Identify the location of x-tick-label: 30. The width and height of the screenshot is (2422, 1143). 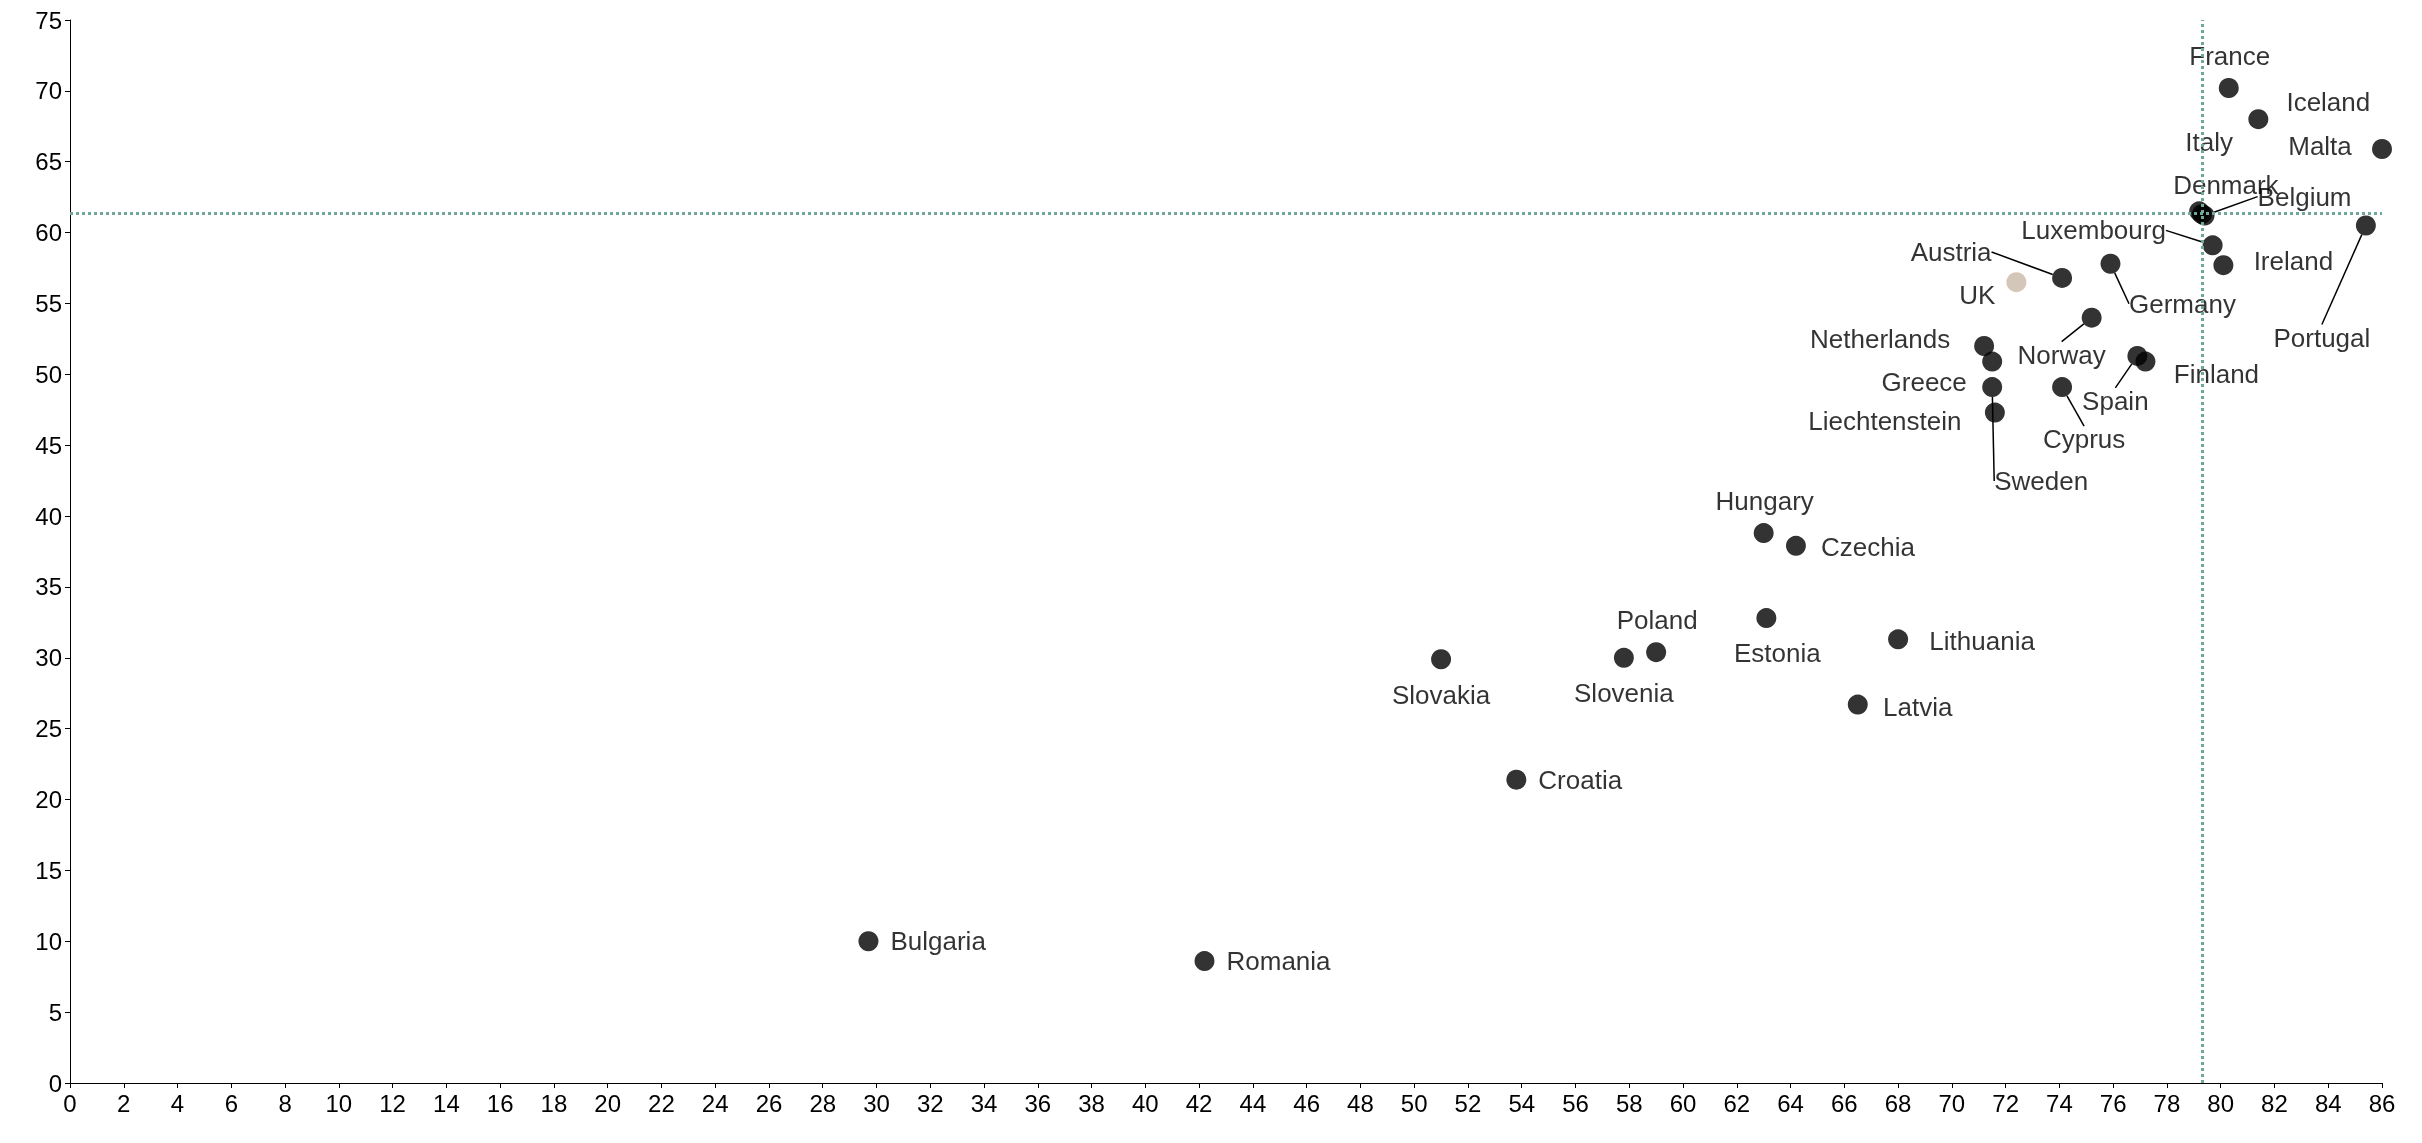
(876, 1103).